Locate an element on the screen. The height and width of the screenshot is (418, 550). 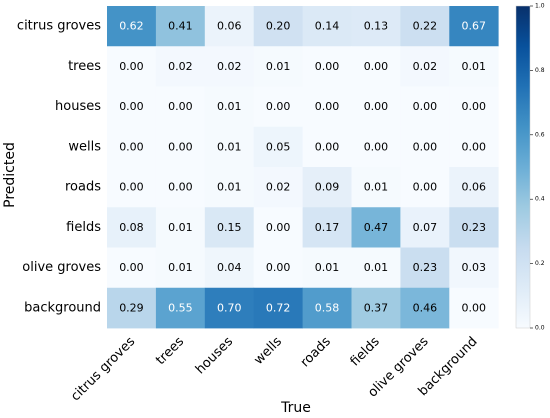
cell-value-label: 0.04 is located at coordinates (229, 267).